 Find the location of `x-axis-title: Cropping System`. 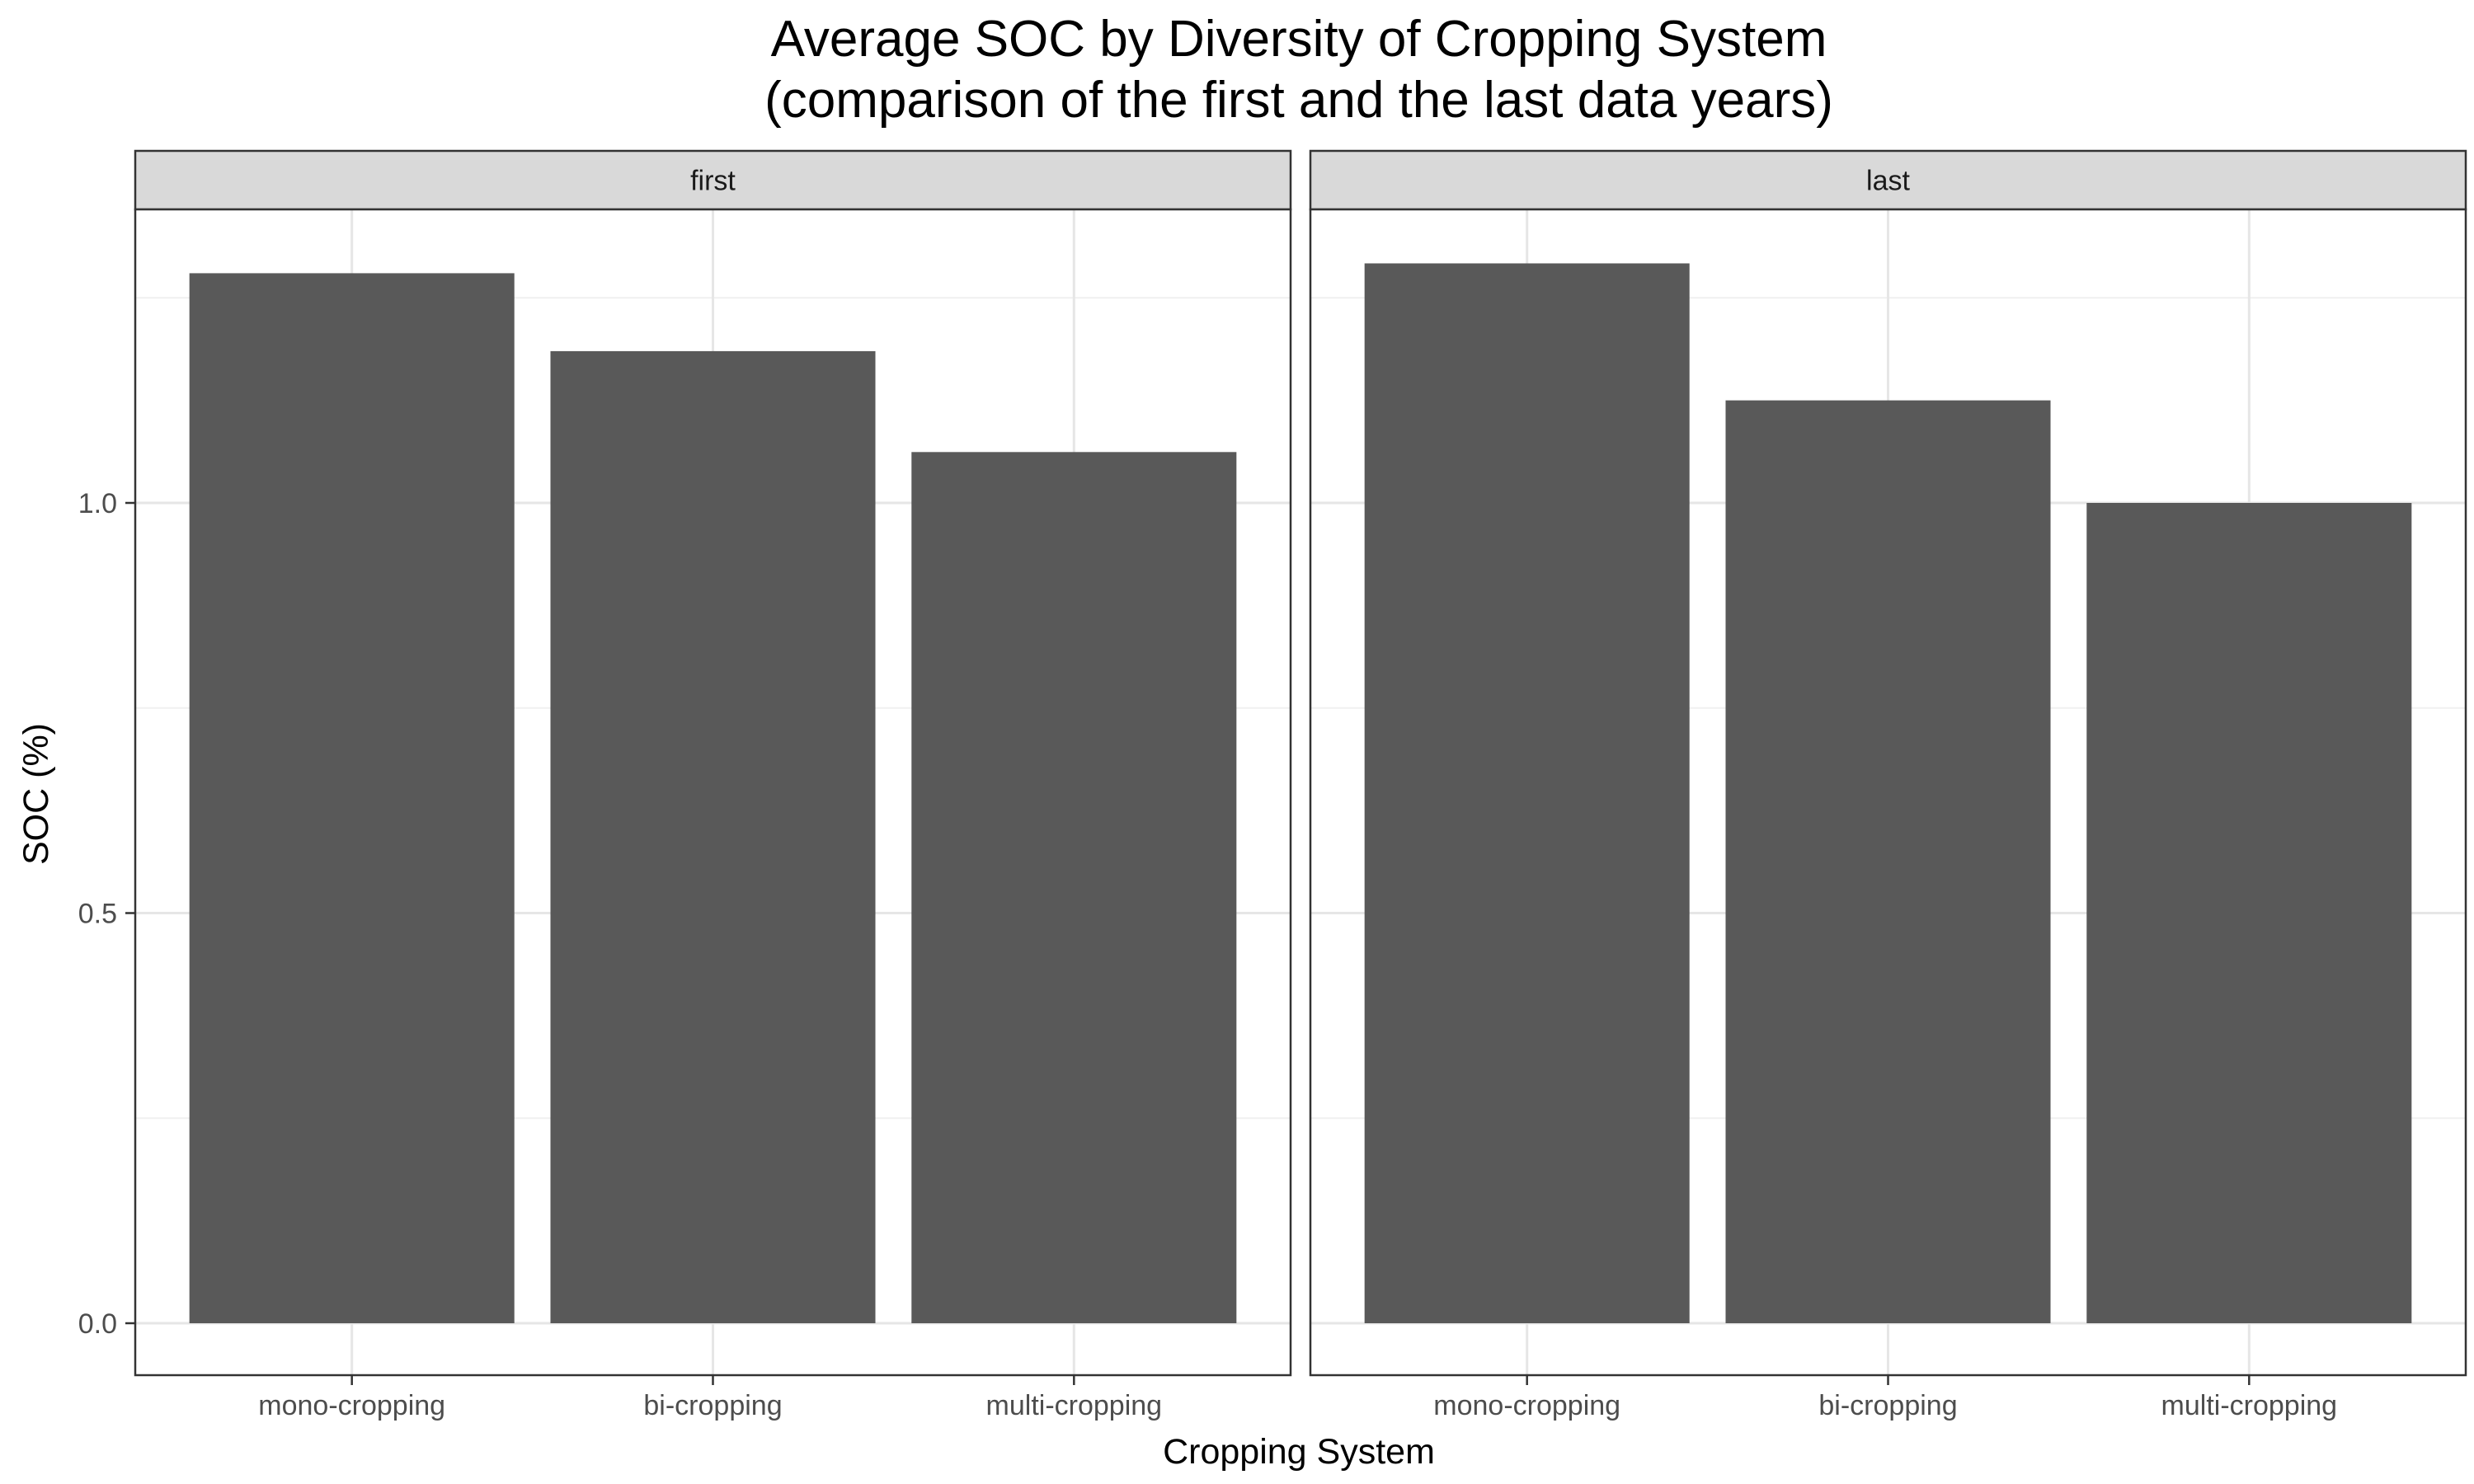

x-axis-title: Cropping System is located at coordinates (1299, 1452).